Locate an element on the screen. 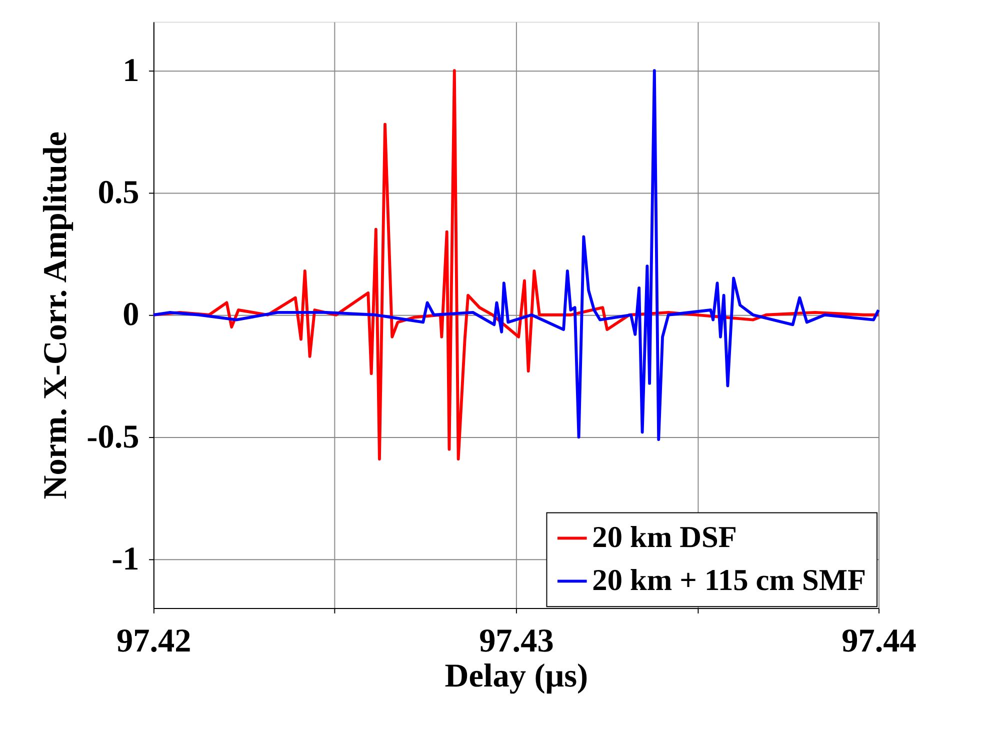 The height and width of the screenshot is (746, 985). y-tick-label: 0 is located at coordinates (131, 315).